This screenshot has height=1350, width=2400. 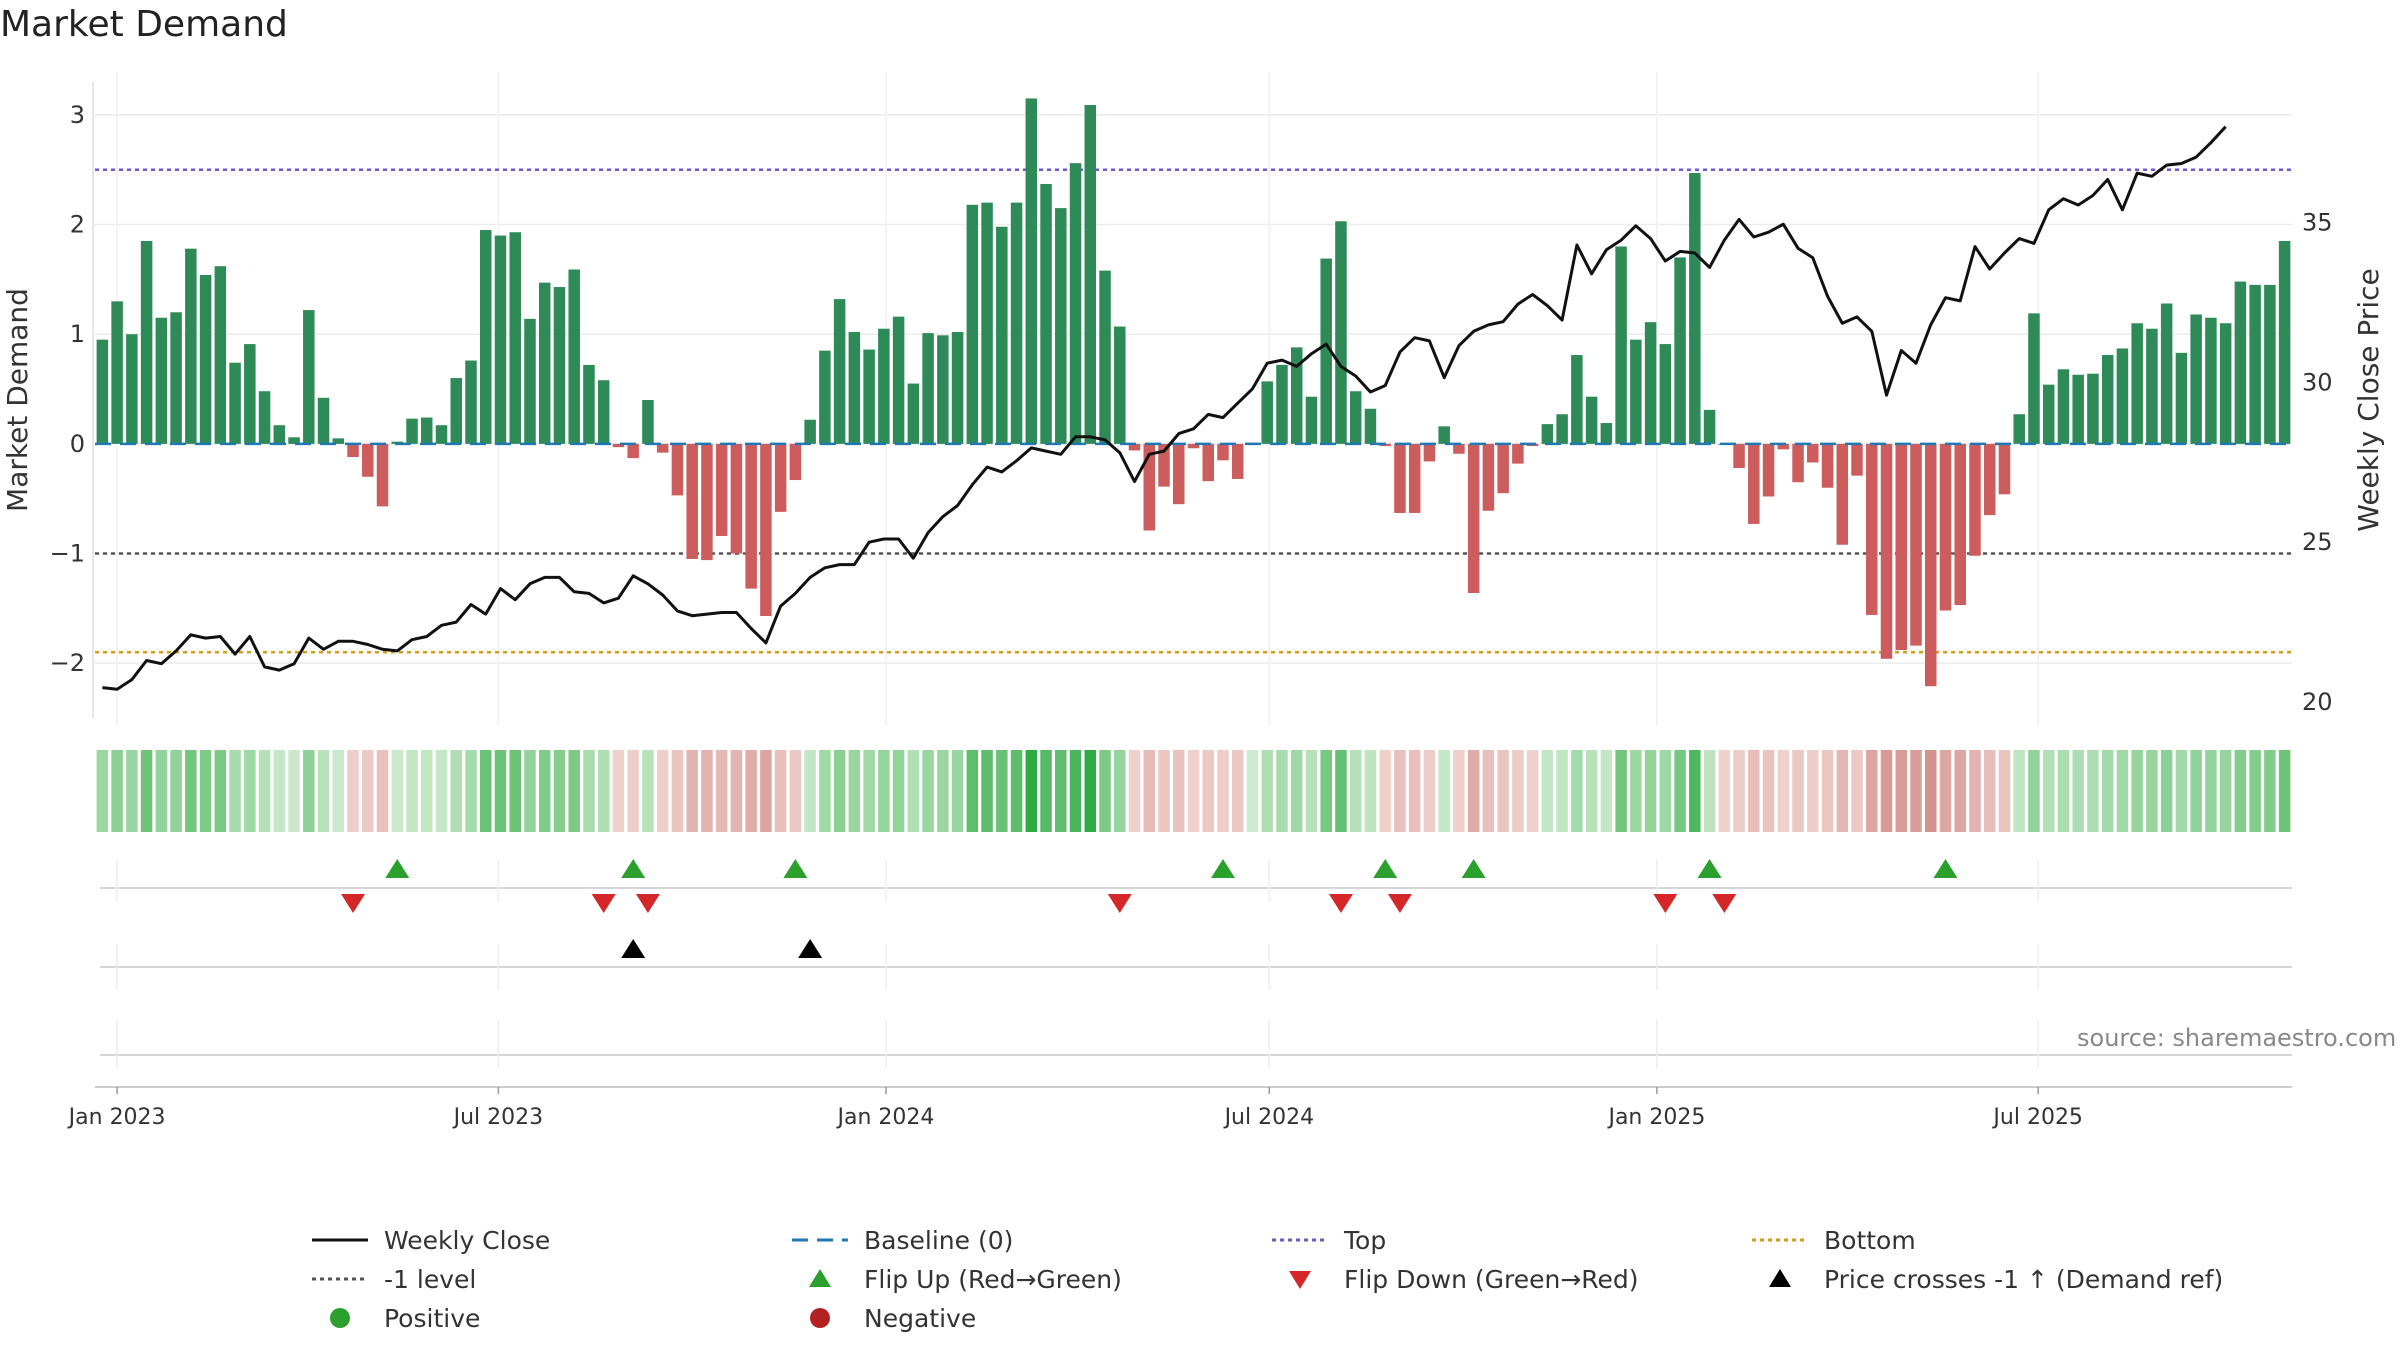 What do you see at coordinates (77, 334) in the screenshot?
I see `y-tick-label: 1` at bounding box center [77, 334].